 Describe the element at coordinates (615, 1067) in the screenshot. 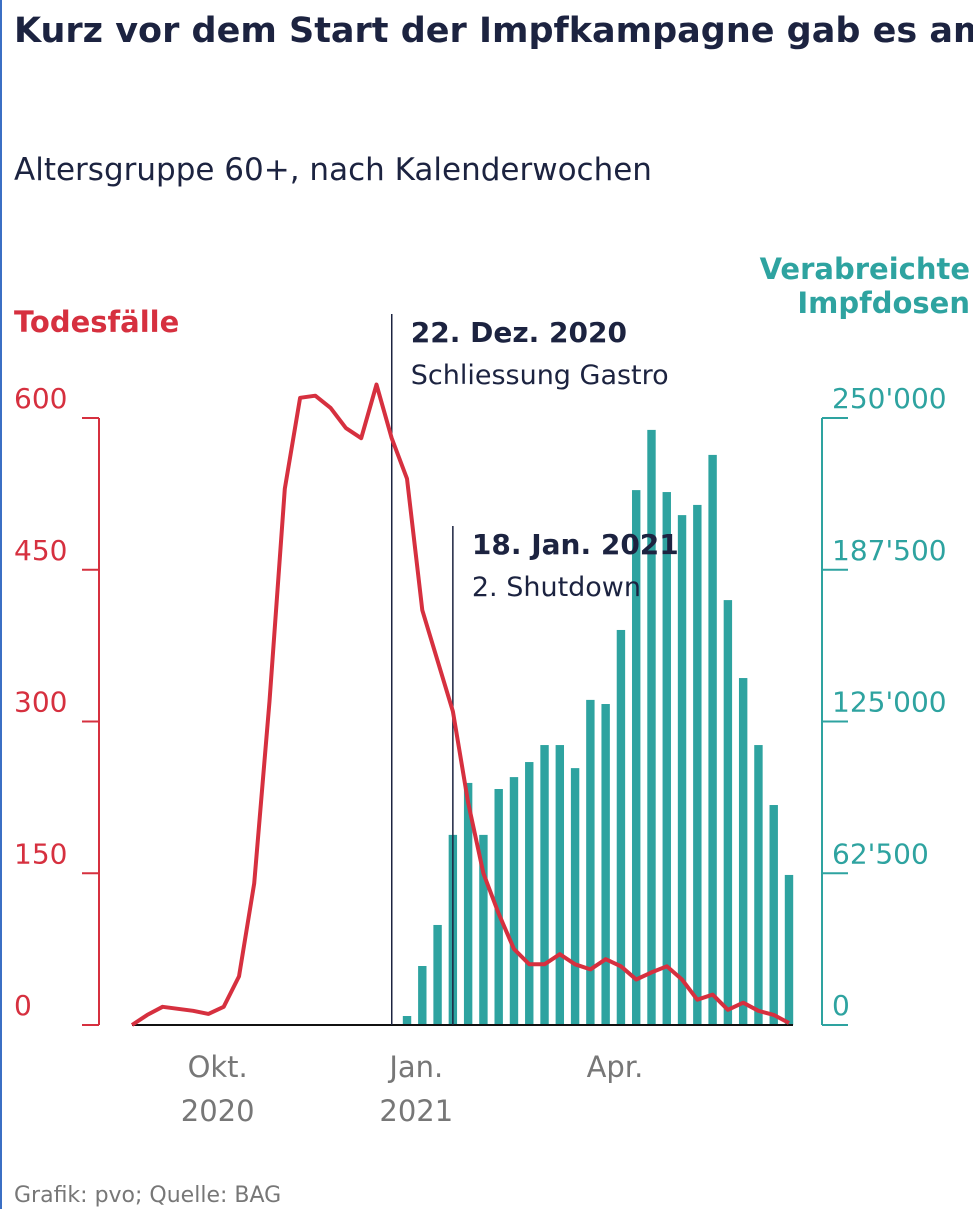

I see `x-tick-label: Apr.` at that location.